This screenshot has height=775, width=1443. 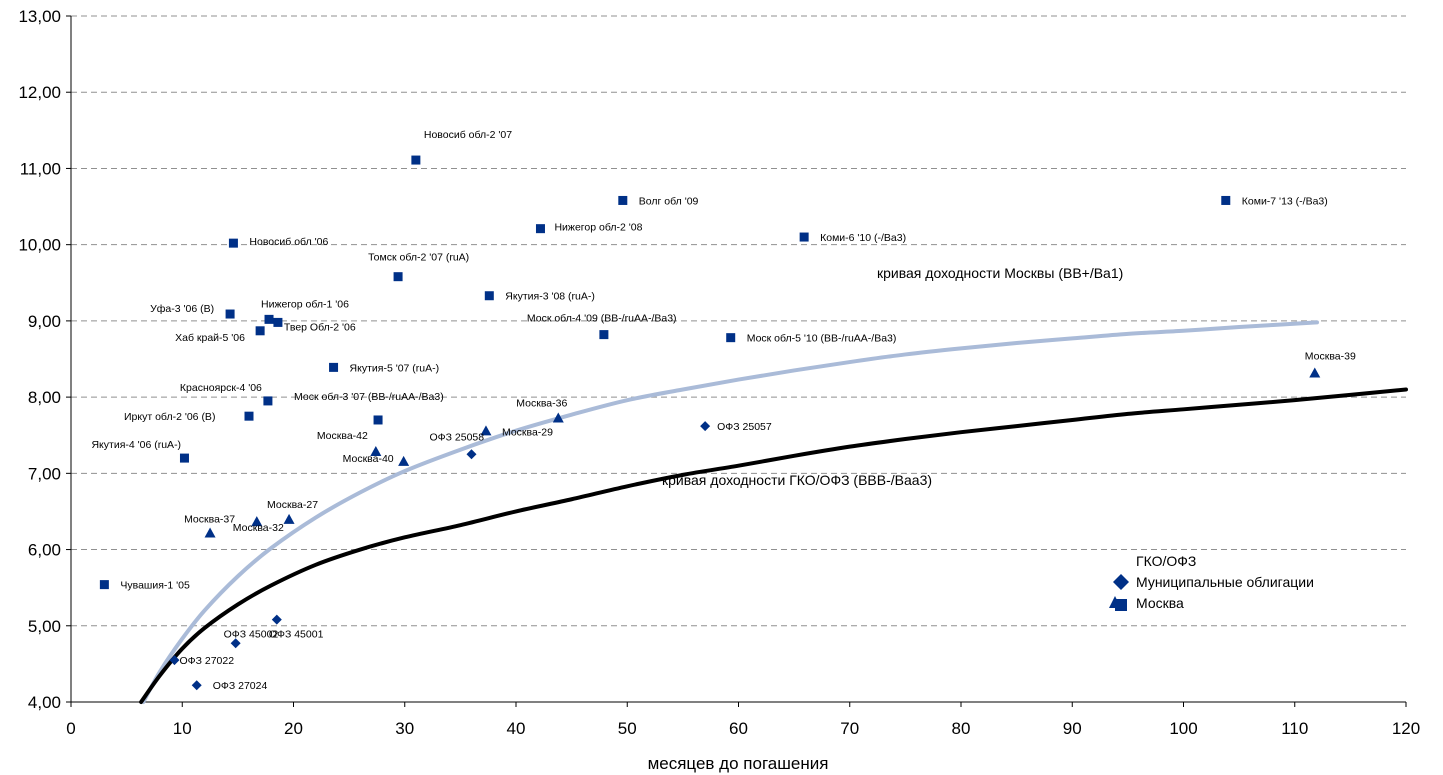 I want to click on tick-label-x: 60, so click(x=738, y=728).